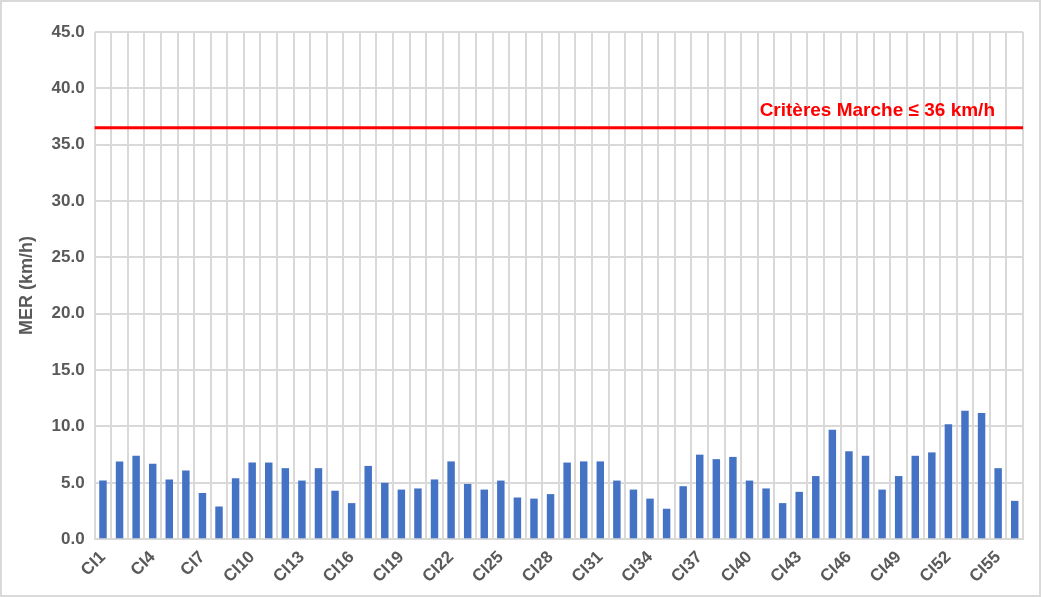 This screenshot has height=597, width=1041. Describe the element at coordinates (68, 369) in the screenshot. I see `y-tick-label: 15.0` at that location.